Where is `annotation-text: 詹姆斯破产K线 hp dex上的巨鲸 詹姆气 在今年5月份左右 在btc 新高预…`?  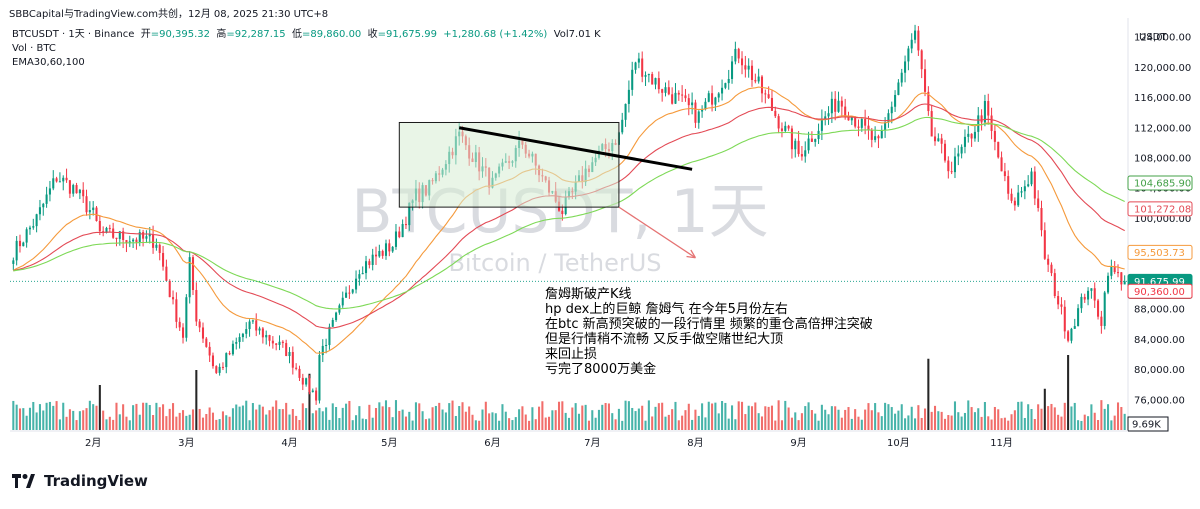
annotation-text: 詹姆斯破产K线 hp dex上的巨鲸 詹姆气 在今年5月份左右 在btc 新高预… is located at coordinates (709, 332).